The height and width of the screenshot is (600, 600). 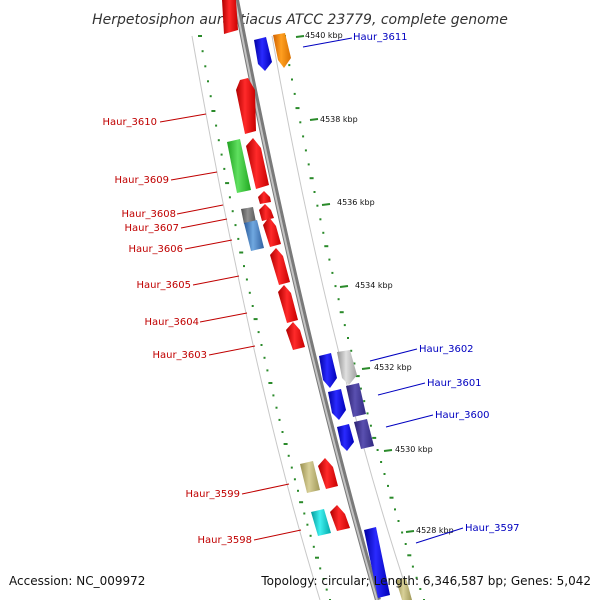 I want to click on tick-label: 4528 kbp, so click(x=435, y=530).